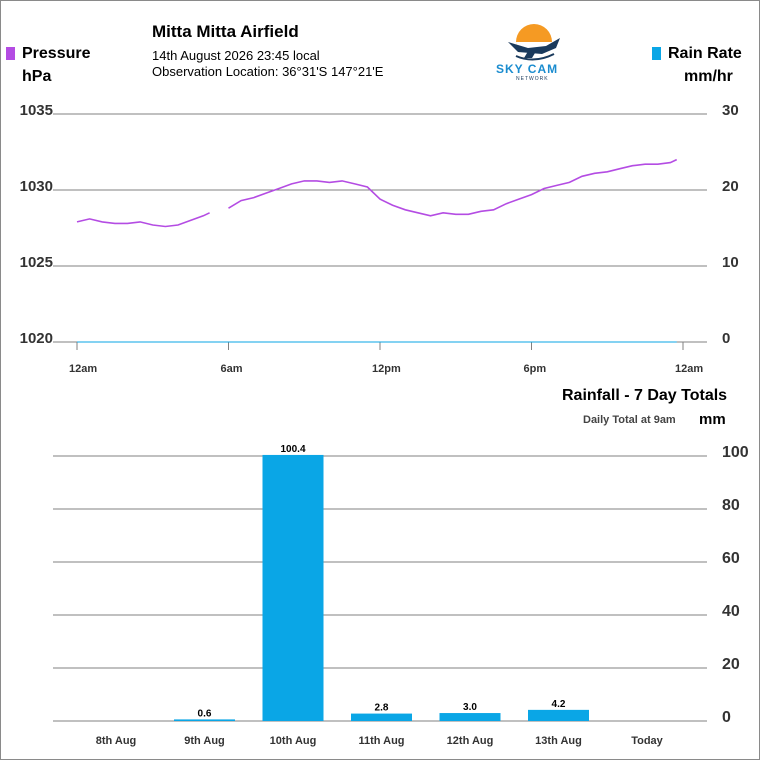  Describe the element at coordinates (735, 452) in the screenshot. I see `rainfall-y-tick-label: 100` at that location.